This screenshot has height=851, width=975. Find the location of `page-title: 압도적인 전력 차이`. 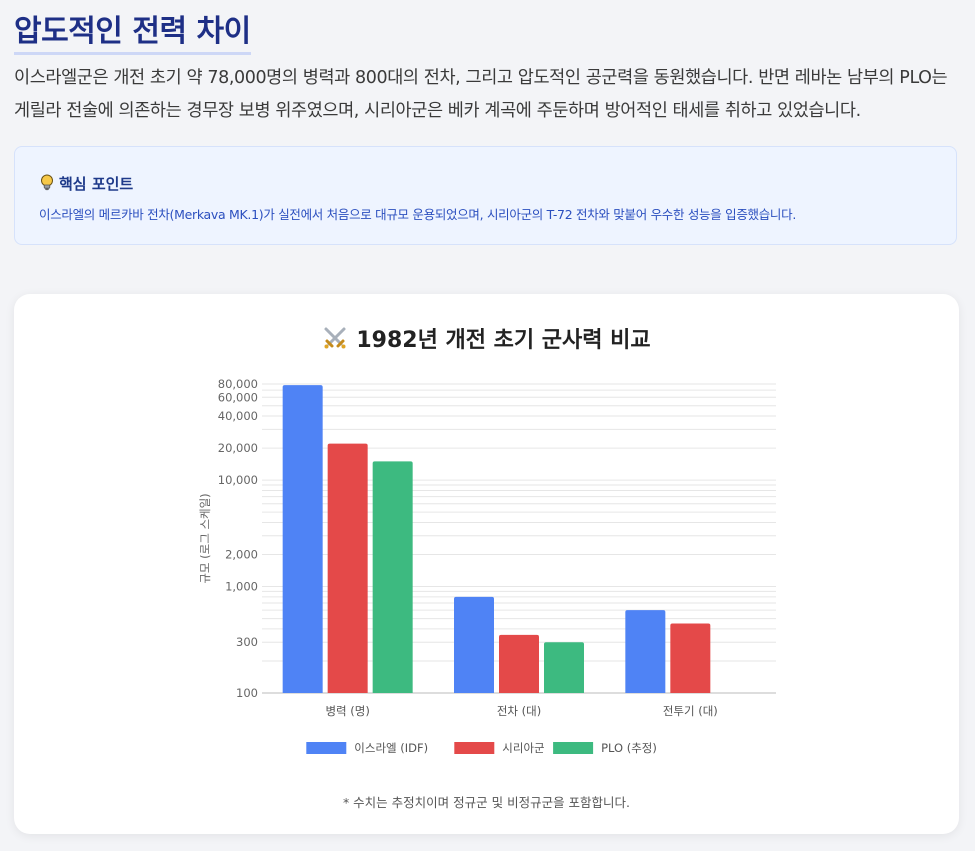

page-title: 압도적인 전력 차이 is located at coordinates (132, 30).